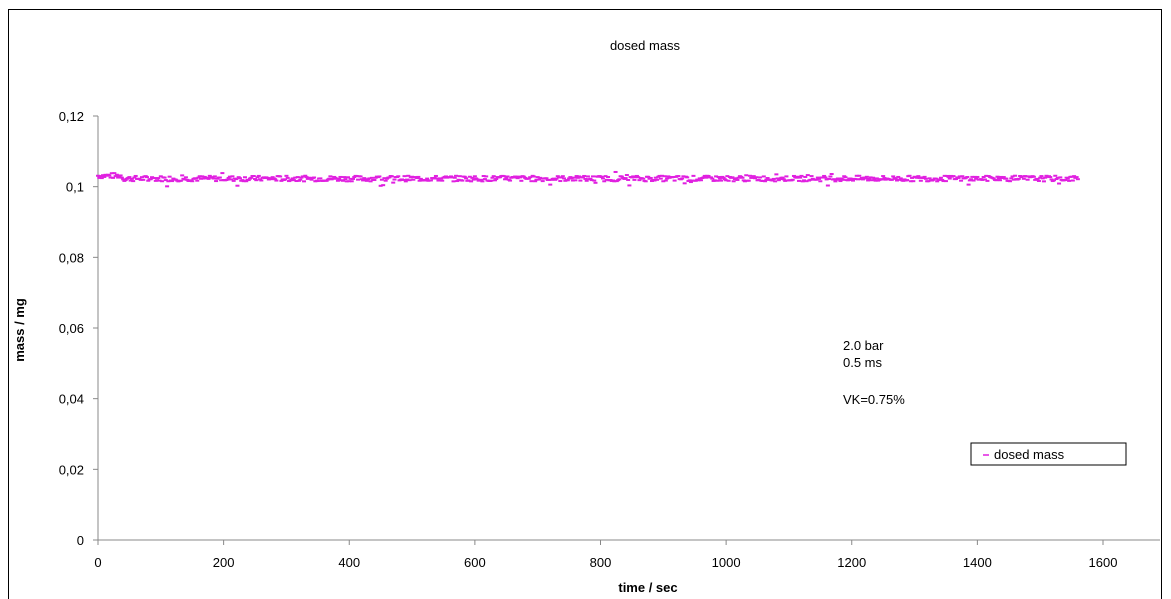 The image size is (1171, 599). What do you see at coordinates (647, 587) in the screenshot?
I see `x-axis-title: time / sec` at bounding box center [647, 587].